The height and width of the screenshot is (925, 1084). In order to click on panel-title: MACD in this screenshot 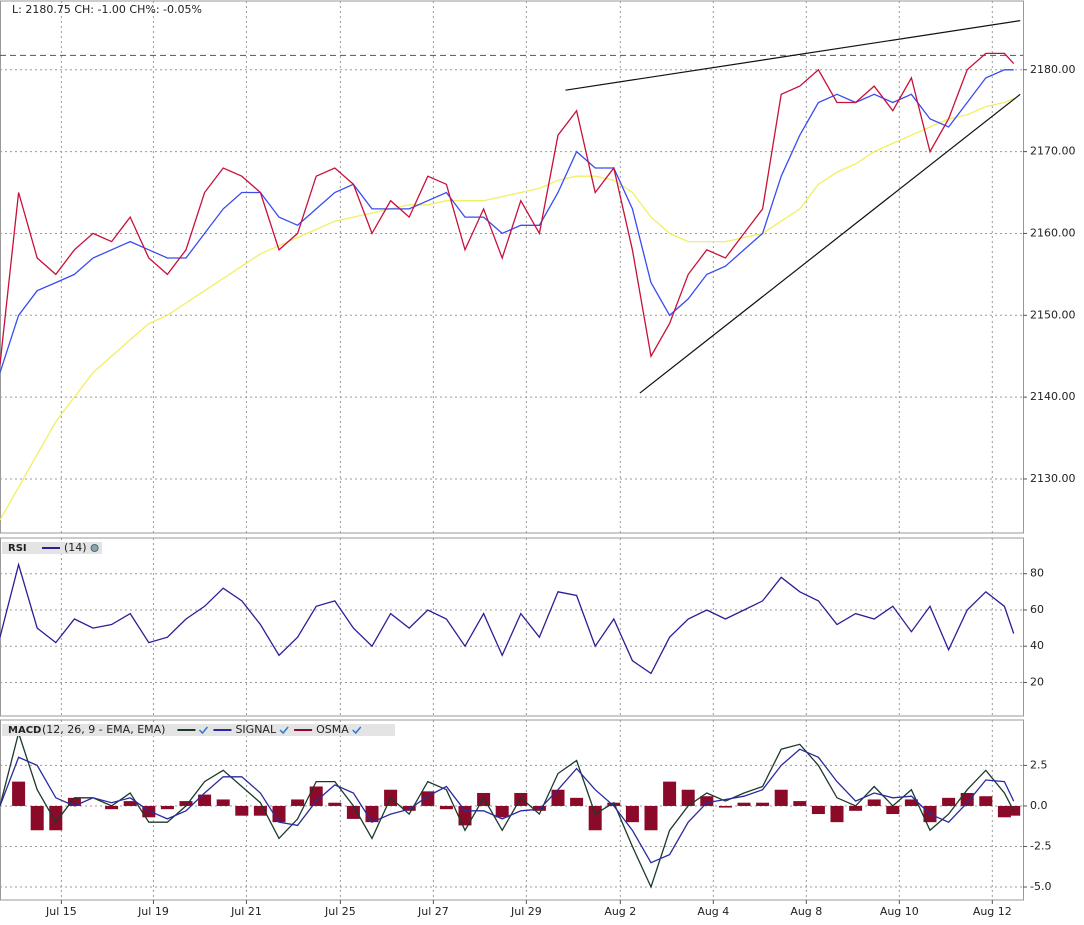, I will do `click(24, 730)`.